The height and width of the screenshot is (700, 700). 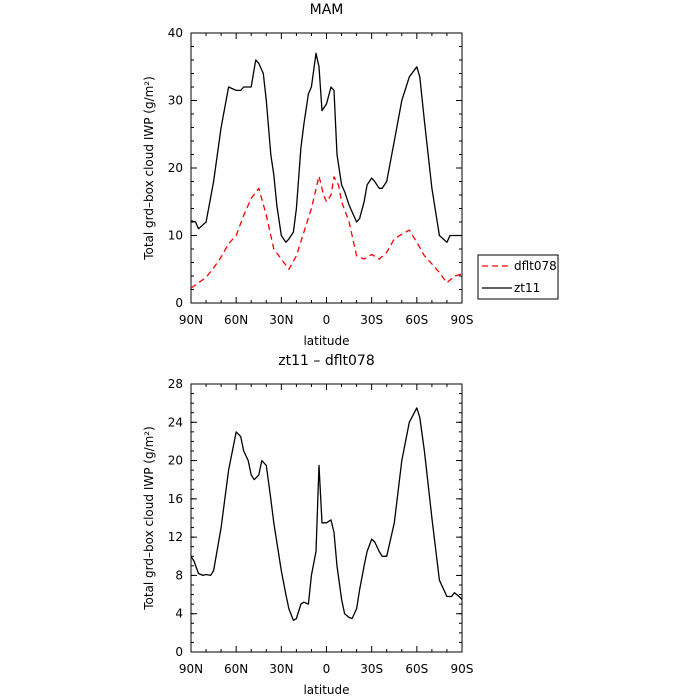 What do you see at coordinates (327, 10) in the screenshot?
I see `chart-title: MAM` at bounding box center [327, 10].